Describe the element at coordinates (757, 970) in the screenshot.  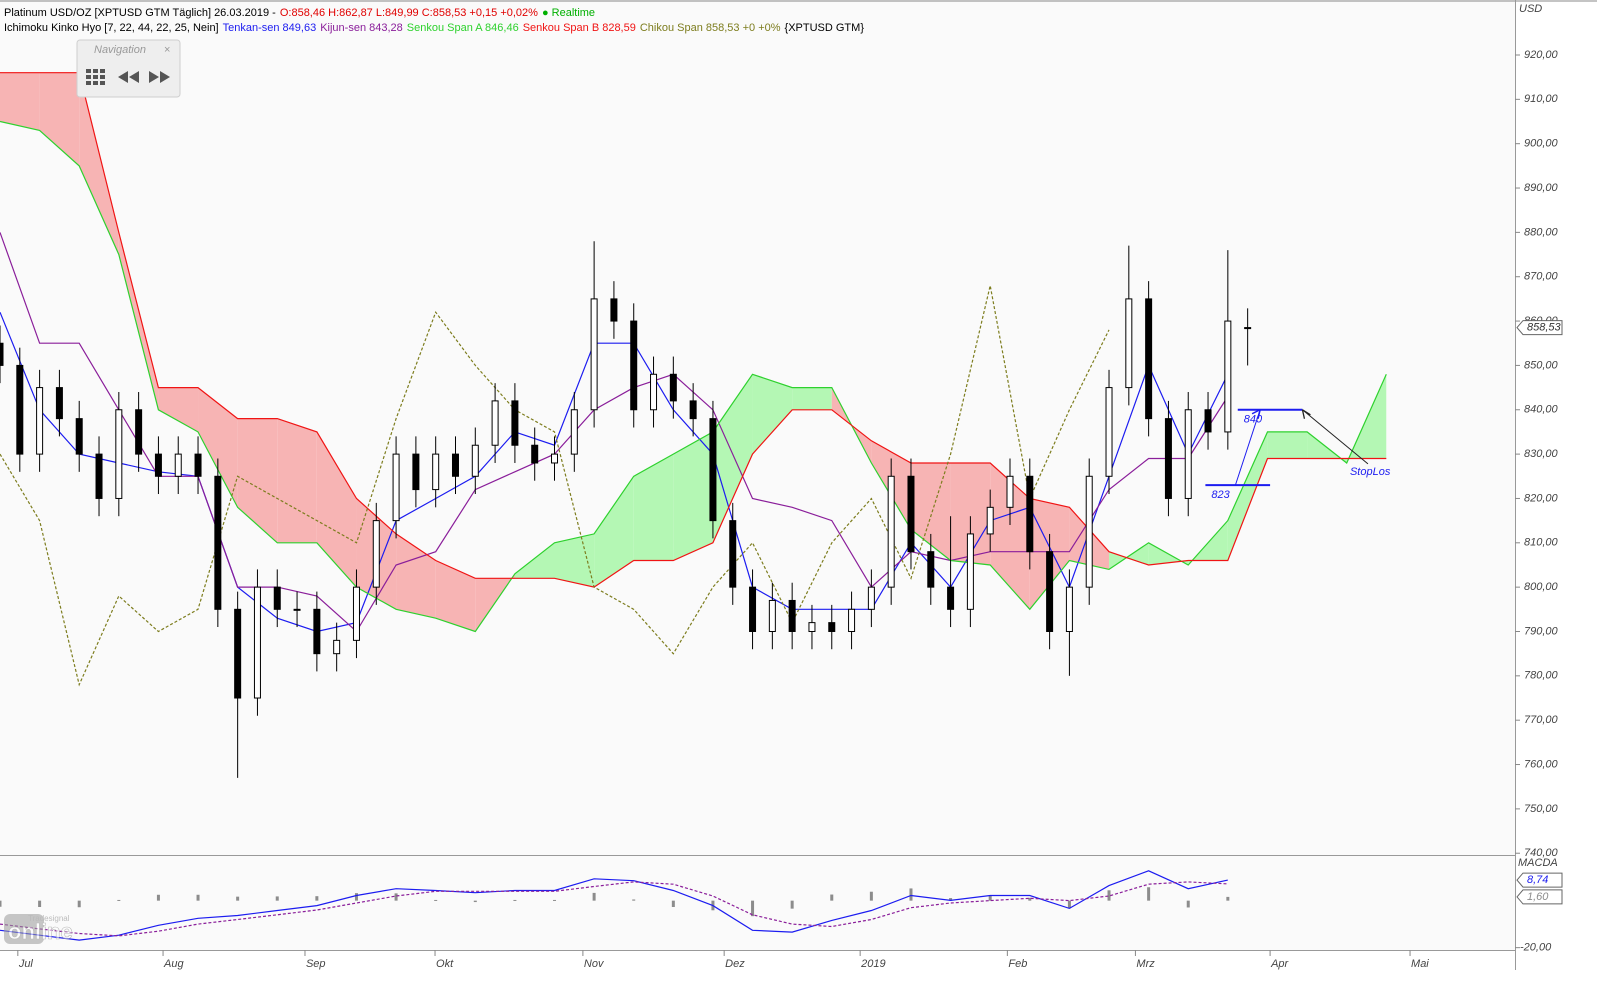
I see `x-axis-background` at that location.